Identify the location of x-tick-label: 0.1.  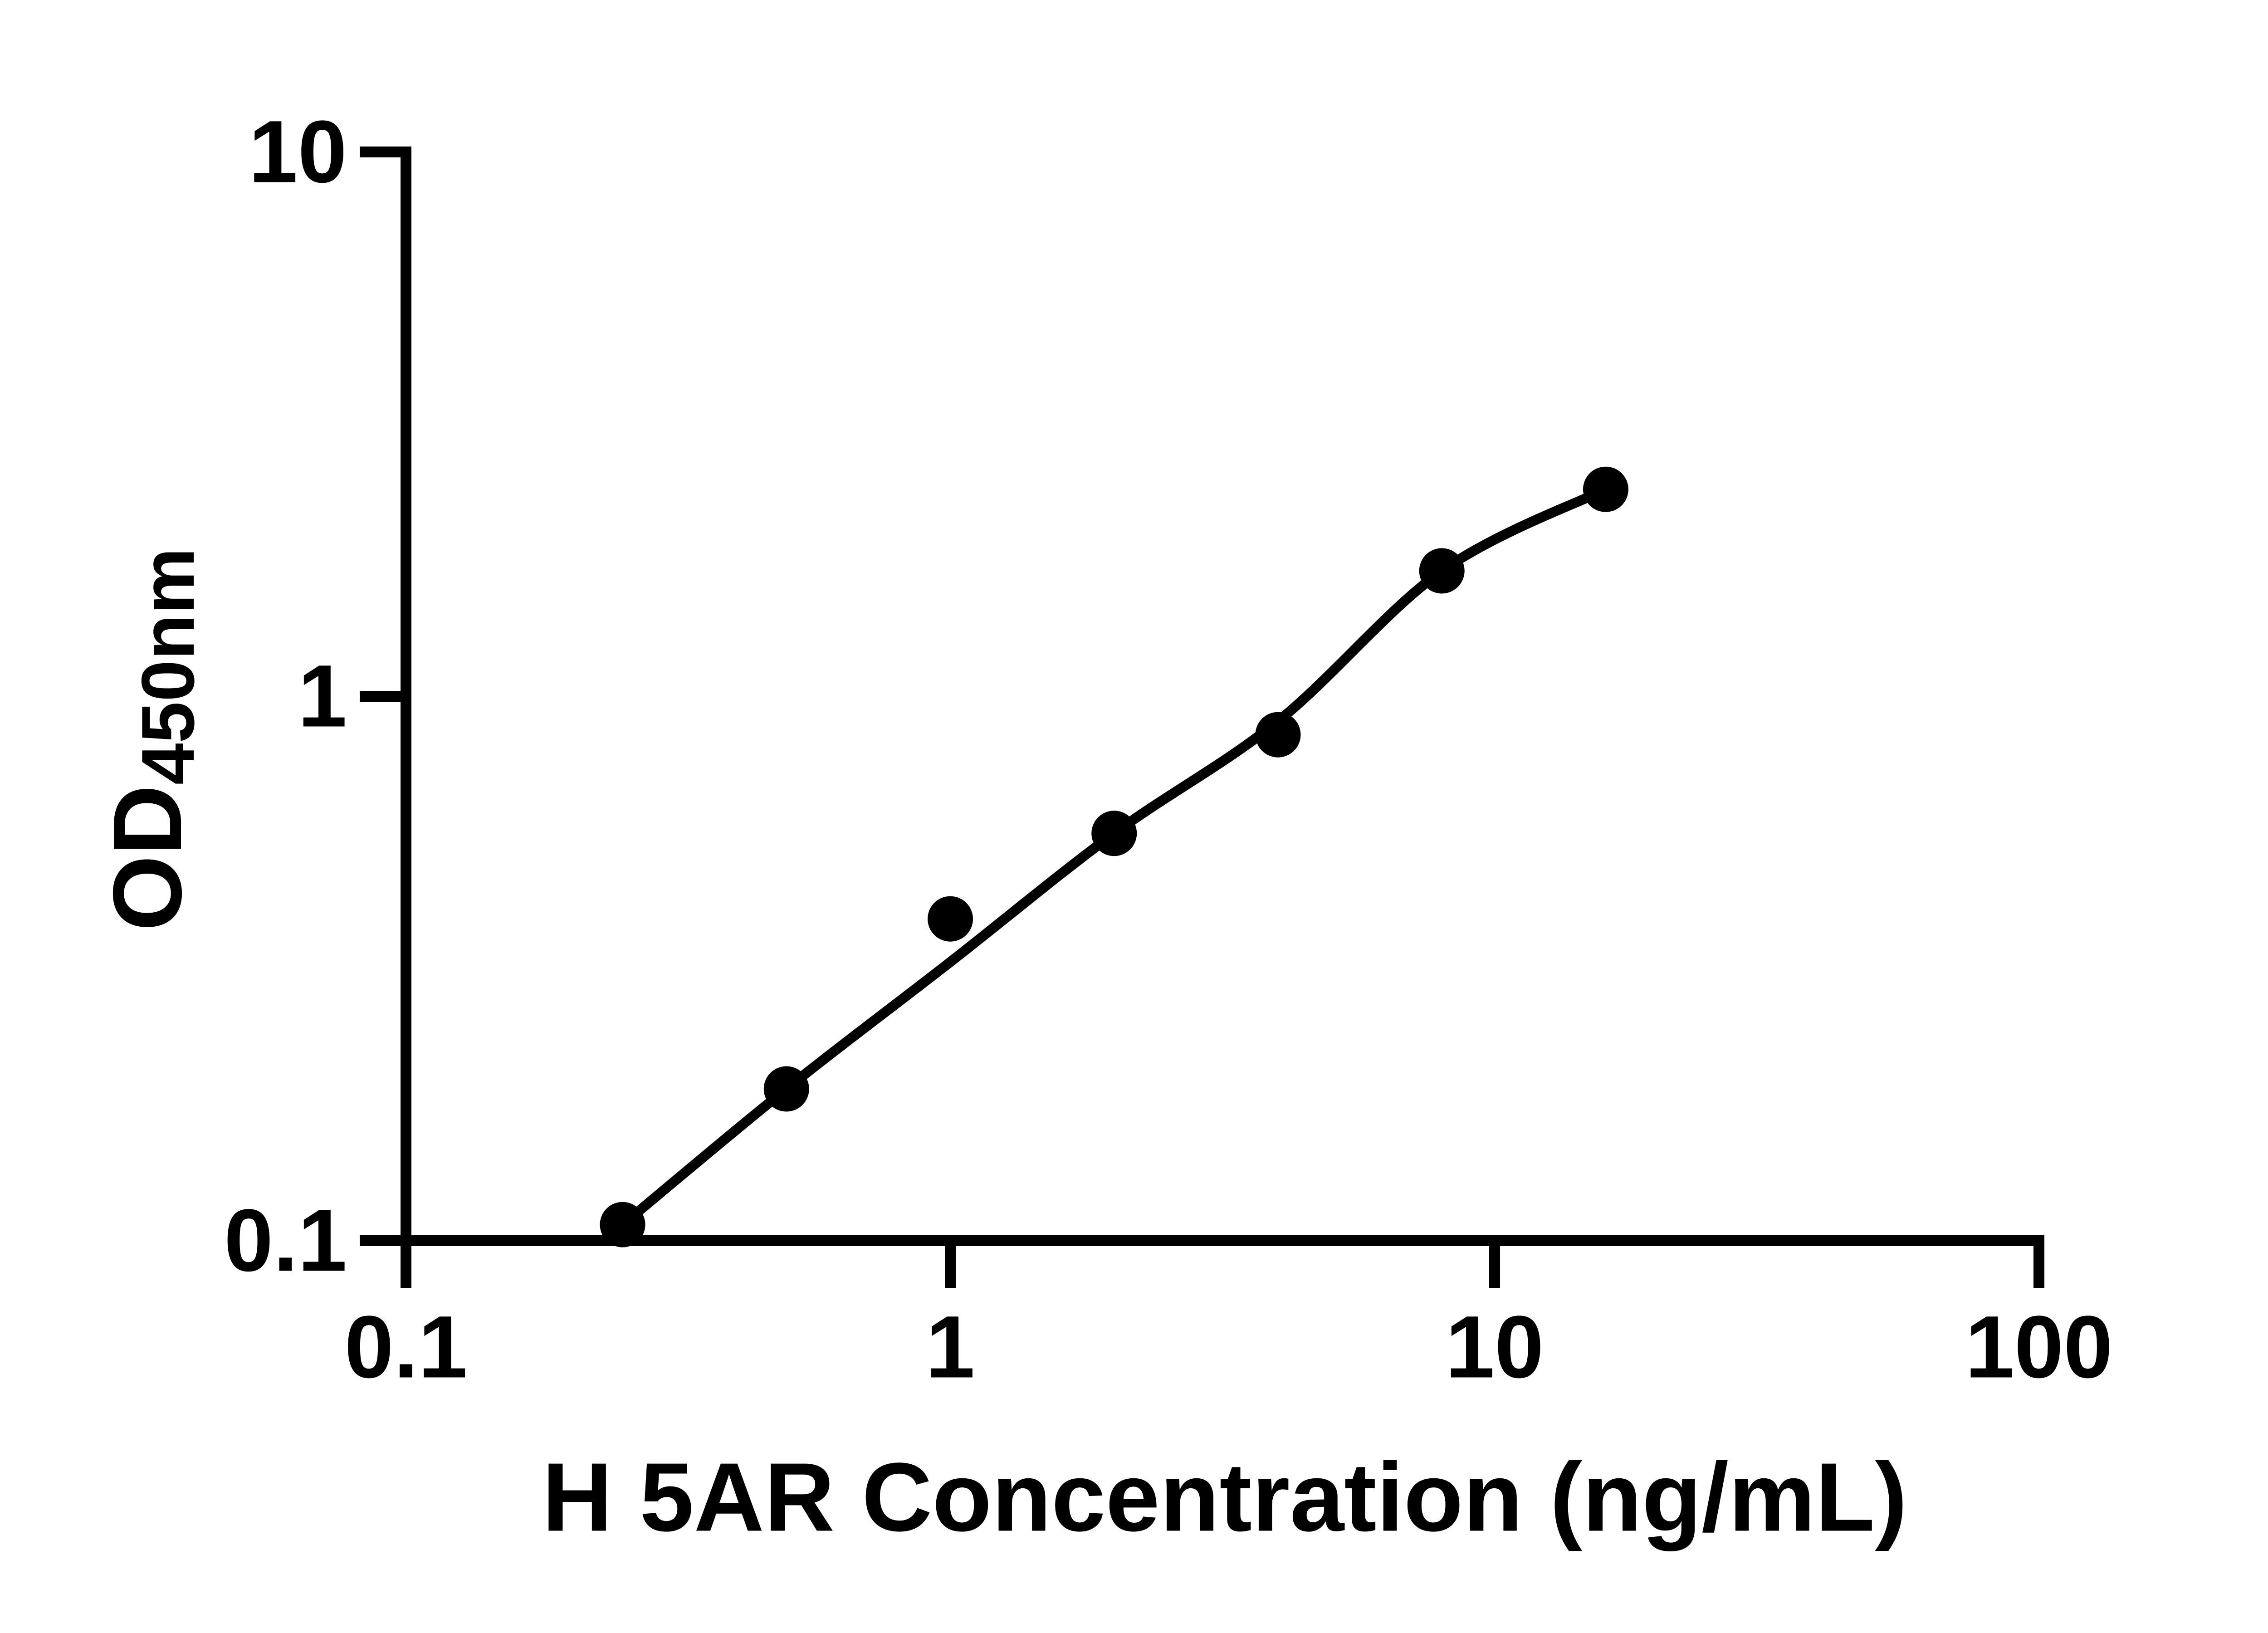
(406, 1347).